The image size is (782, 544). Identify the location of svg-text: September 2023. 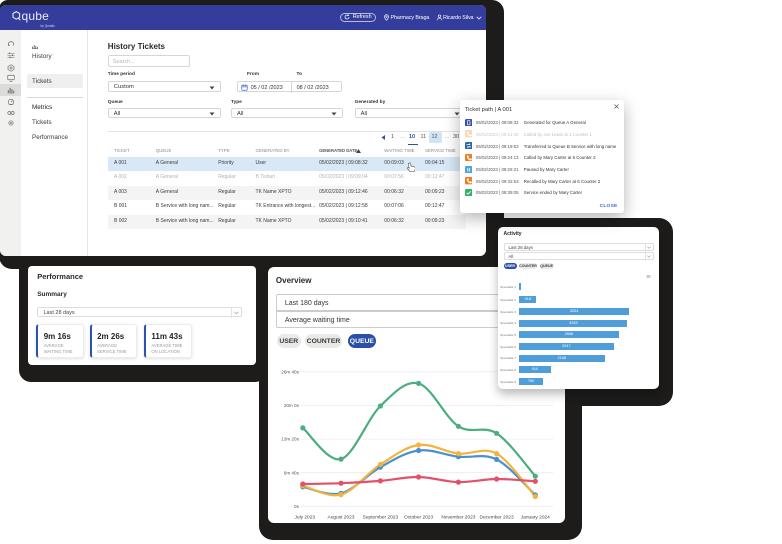
(381, 518).